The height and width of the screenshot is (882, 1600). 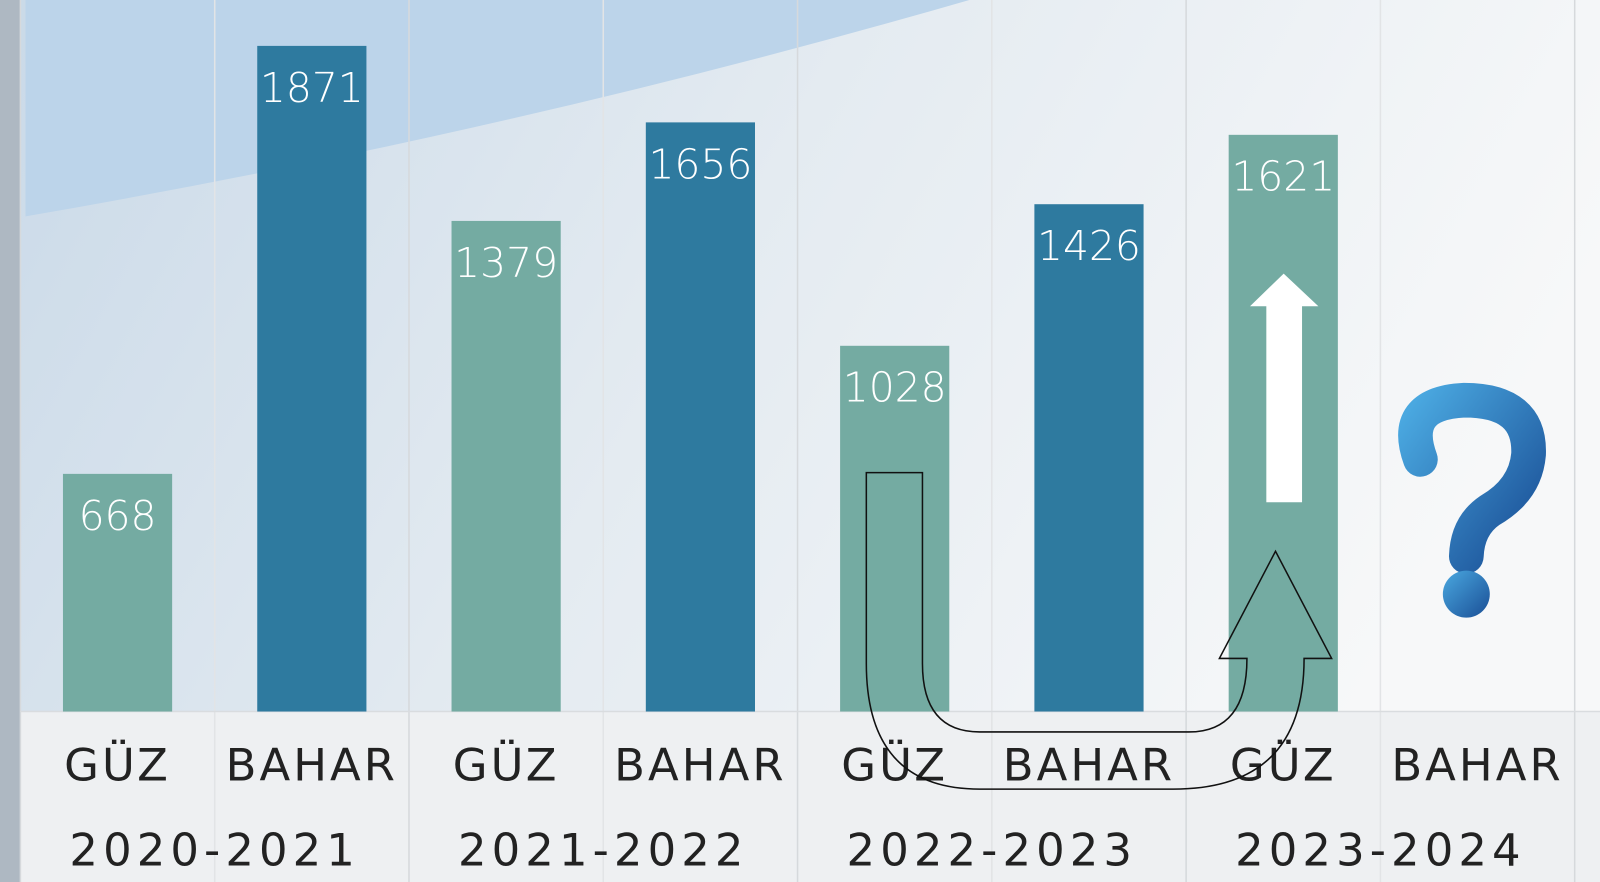 I want to click on question-mark, so click(x=1472, y=500).